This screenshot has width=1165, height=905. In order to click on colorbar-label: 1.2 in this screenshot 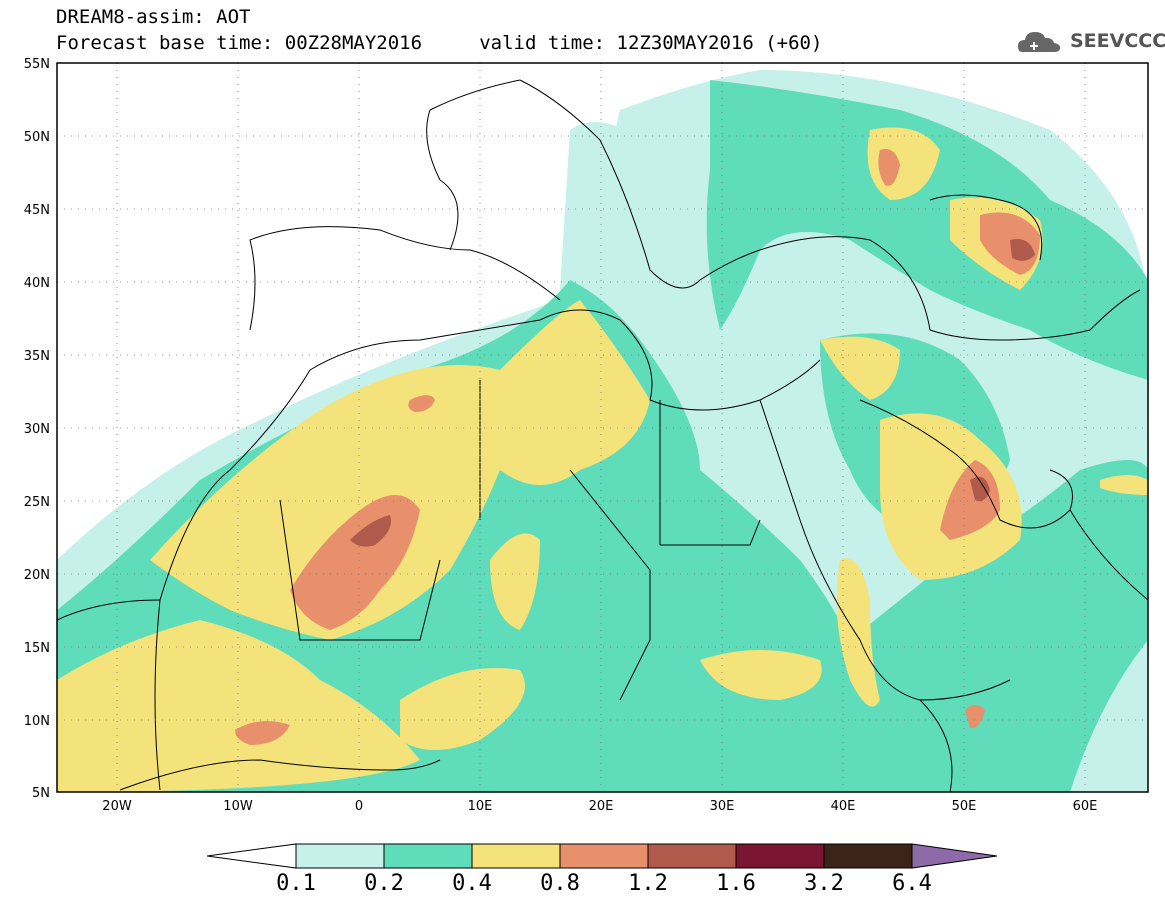, I will do `click(648, 883)`.